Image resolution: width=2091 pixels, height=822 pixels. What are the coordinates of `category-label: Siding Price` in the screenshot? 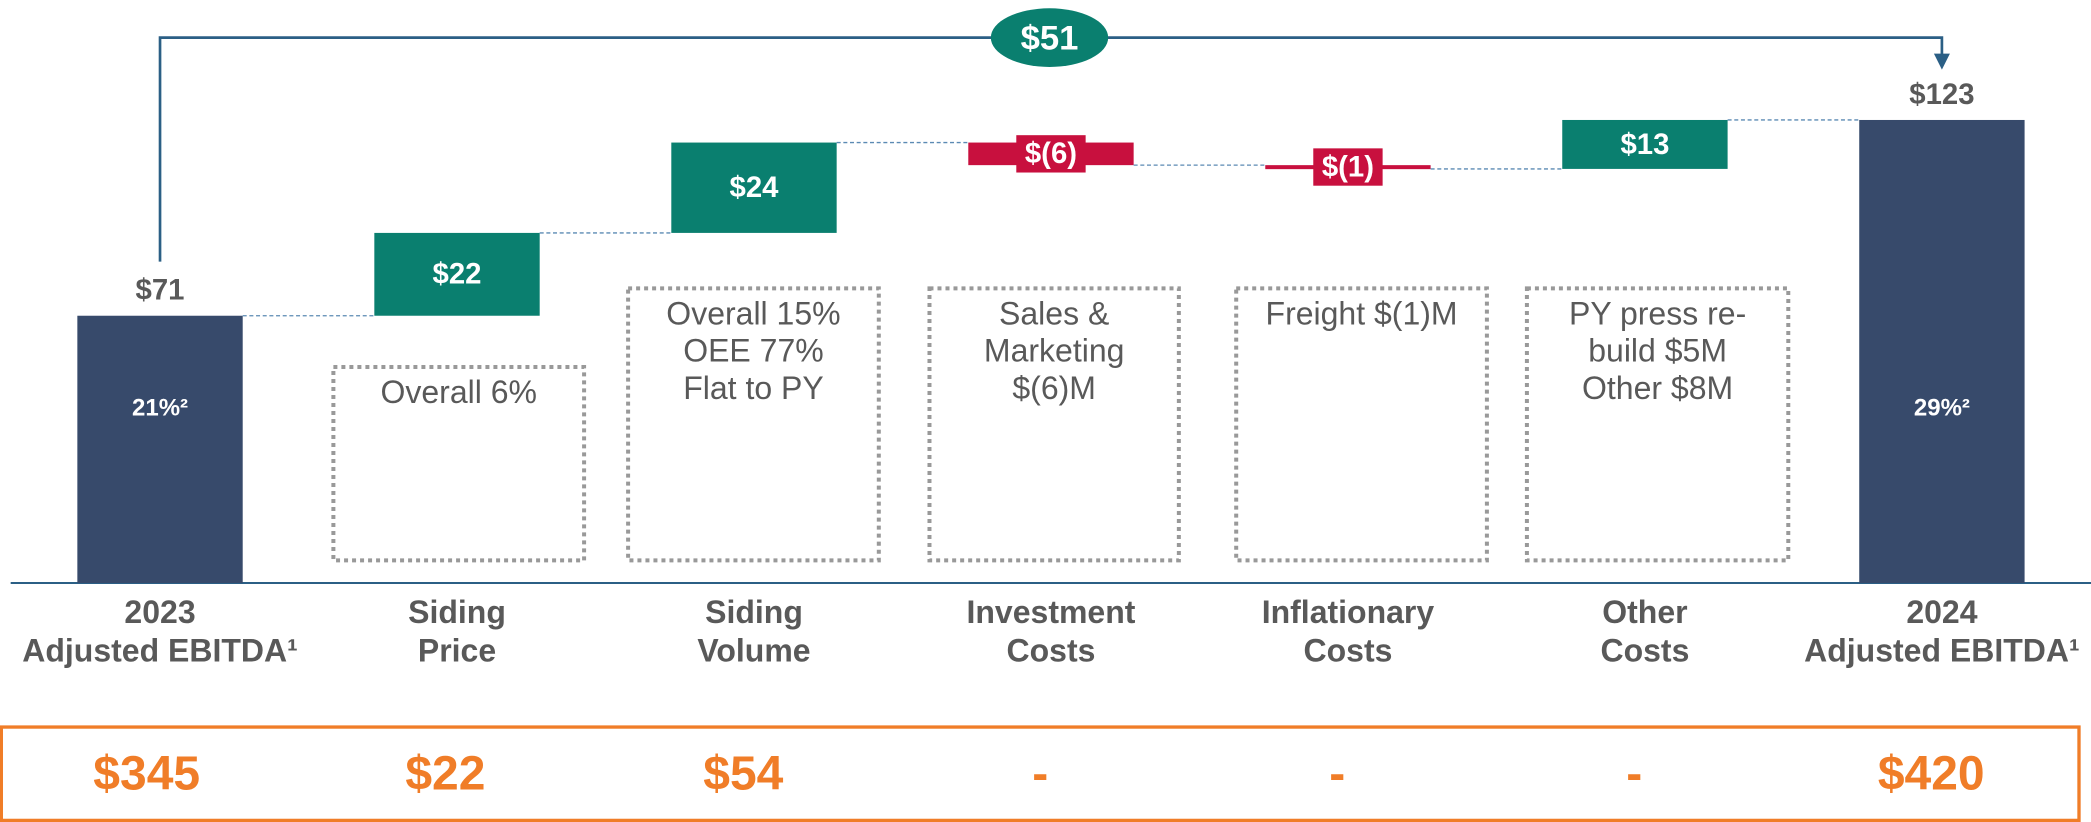 It's located at (457, 631).